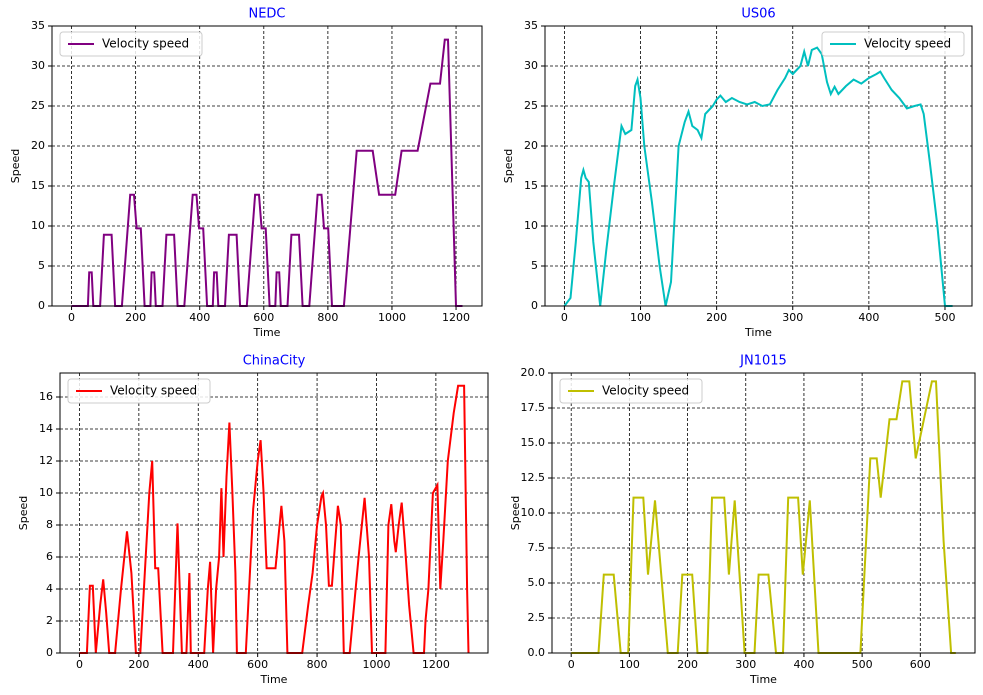 The width and height of the screenshot is (983, 695). What do you see at coordinates (266, 14) in the screenshot?
I see `chart-title: NEDC` at bounding box center [266, 14].